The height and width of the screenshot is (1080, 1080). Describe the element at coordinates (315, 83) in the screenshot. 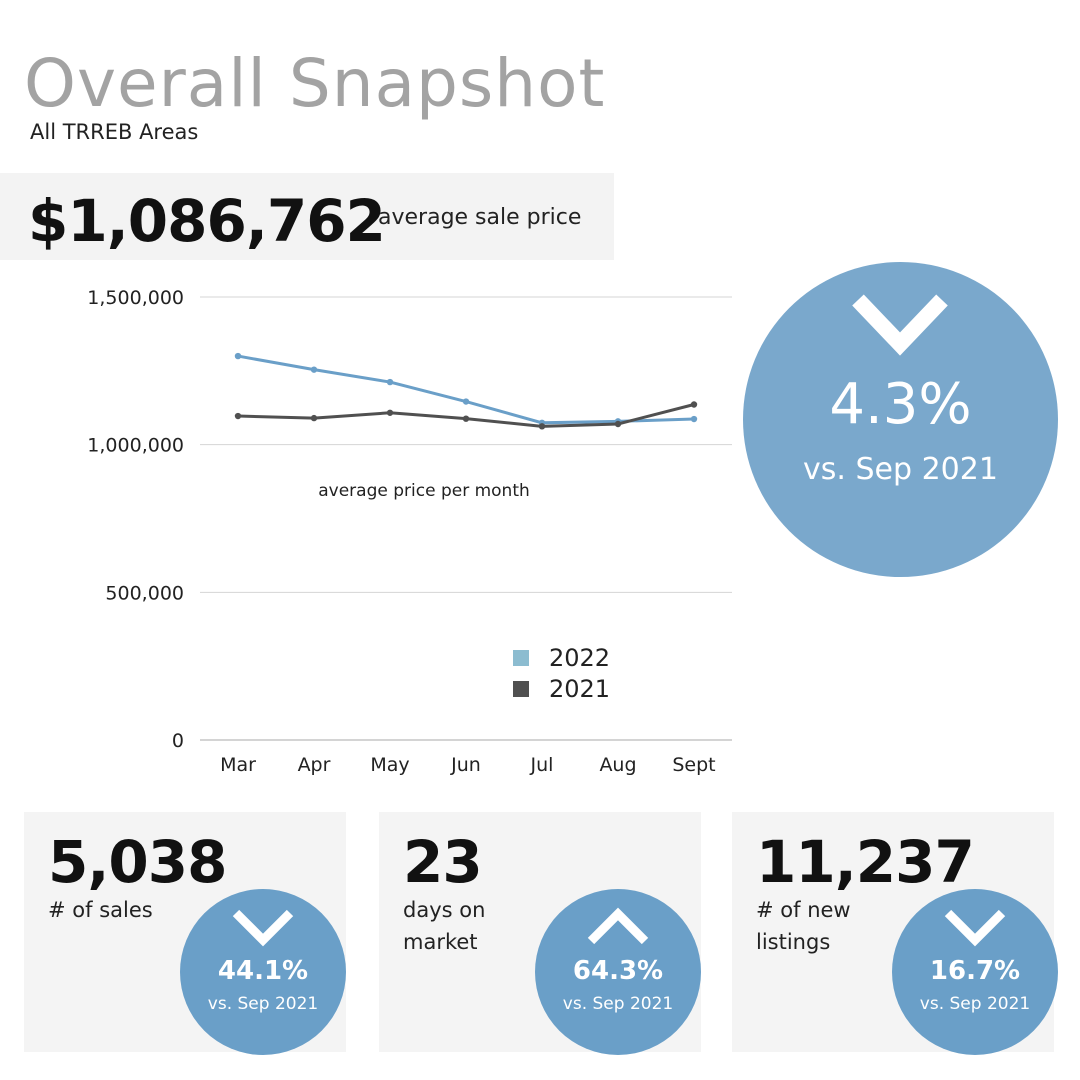

I see `page-title: Overall Snapshot` at that location.